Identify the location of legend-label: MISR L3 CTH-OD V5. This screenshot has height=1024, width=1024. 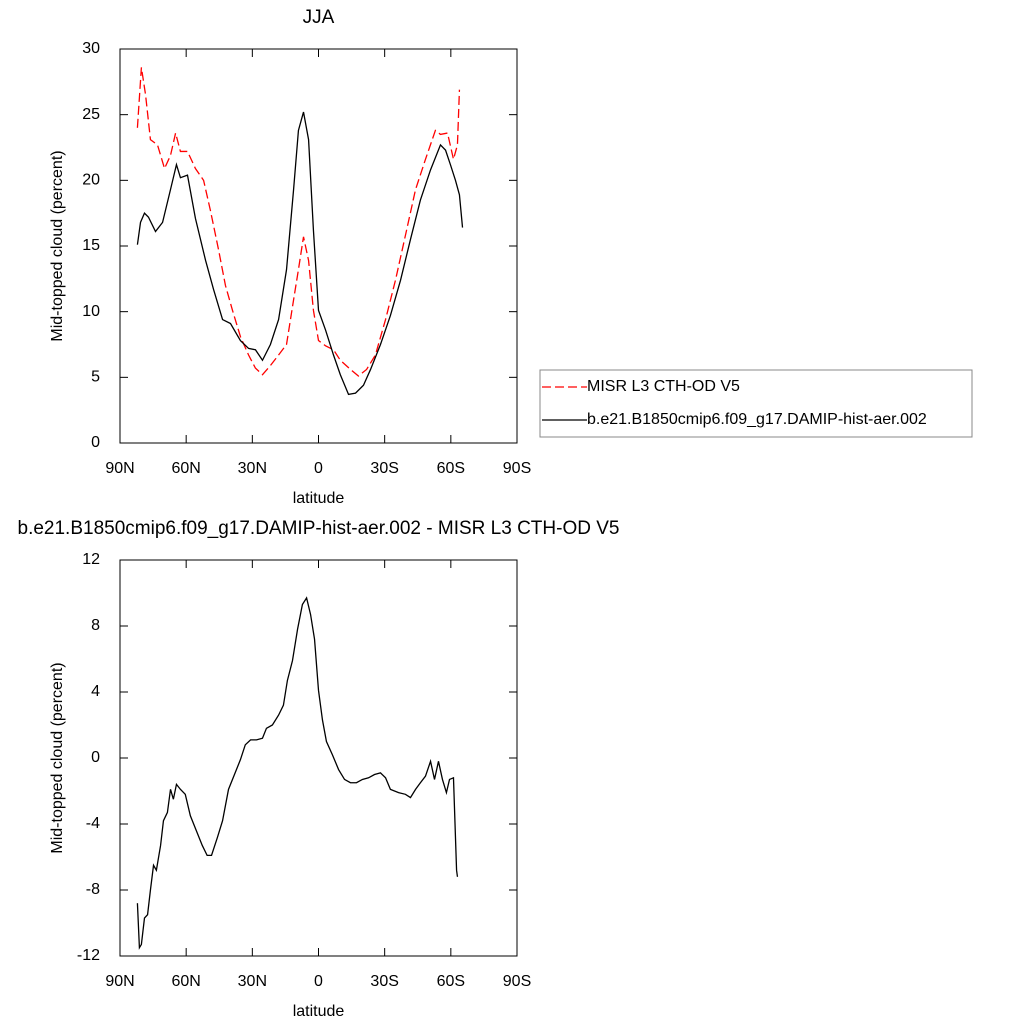
(663, 386).